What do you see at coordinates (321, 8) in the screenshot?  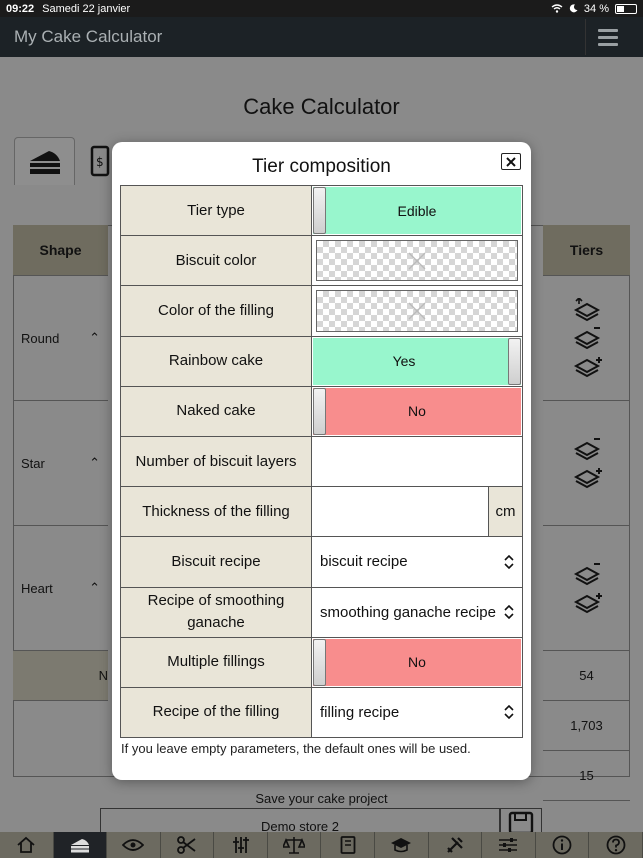 I see `status-bar: 09:22 Samedi 22 janvier 34 %` at bounding box center [321, 8].